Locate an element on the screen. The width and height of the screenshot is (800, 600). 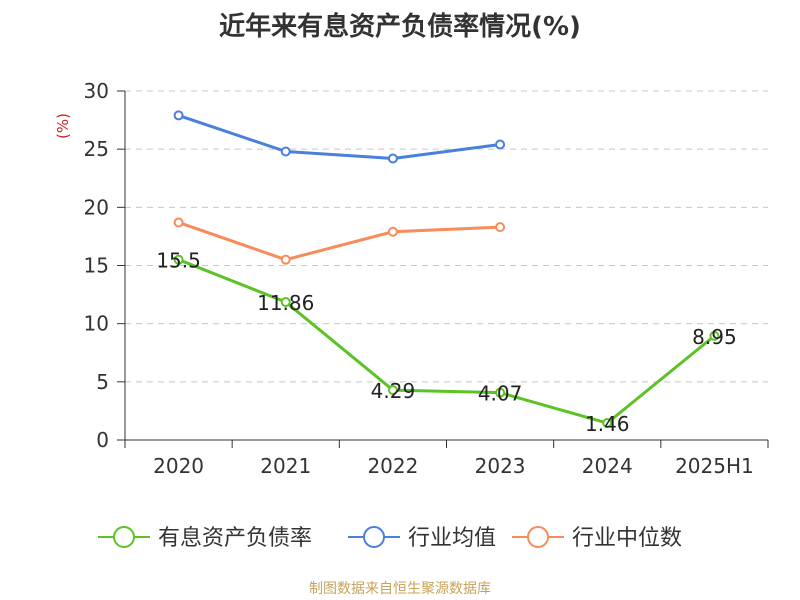
x-tick-label: 2023 is located at coordinates (500, 466).